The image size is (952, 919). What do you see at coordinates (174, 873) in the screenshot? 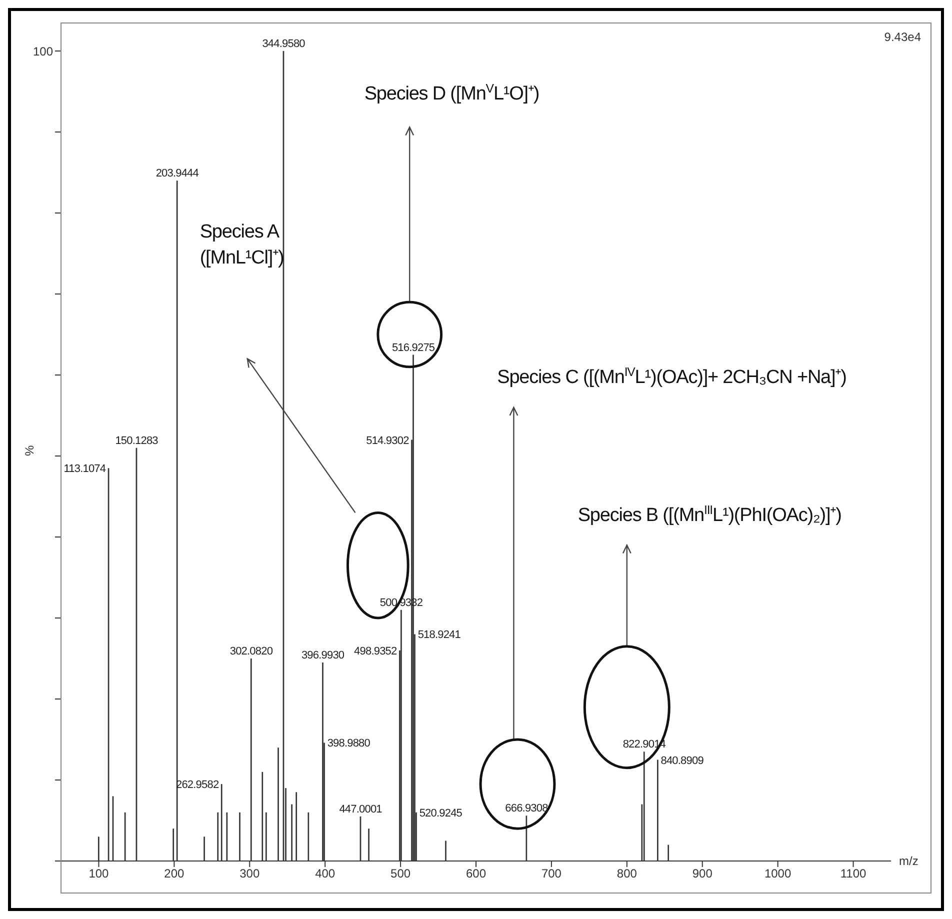
I see `x-tick-label: 200` at bounding box center [174, 873].